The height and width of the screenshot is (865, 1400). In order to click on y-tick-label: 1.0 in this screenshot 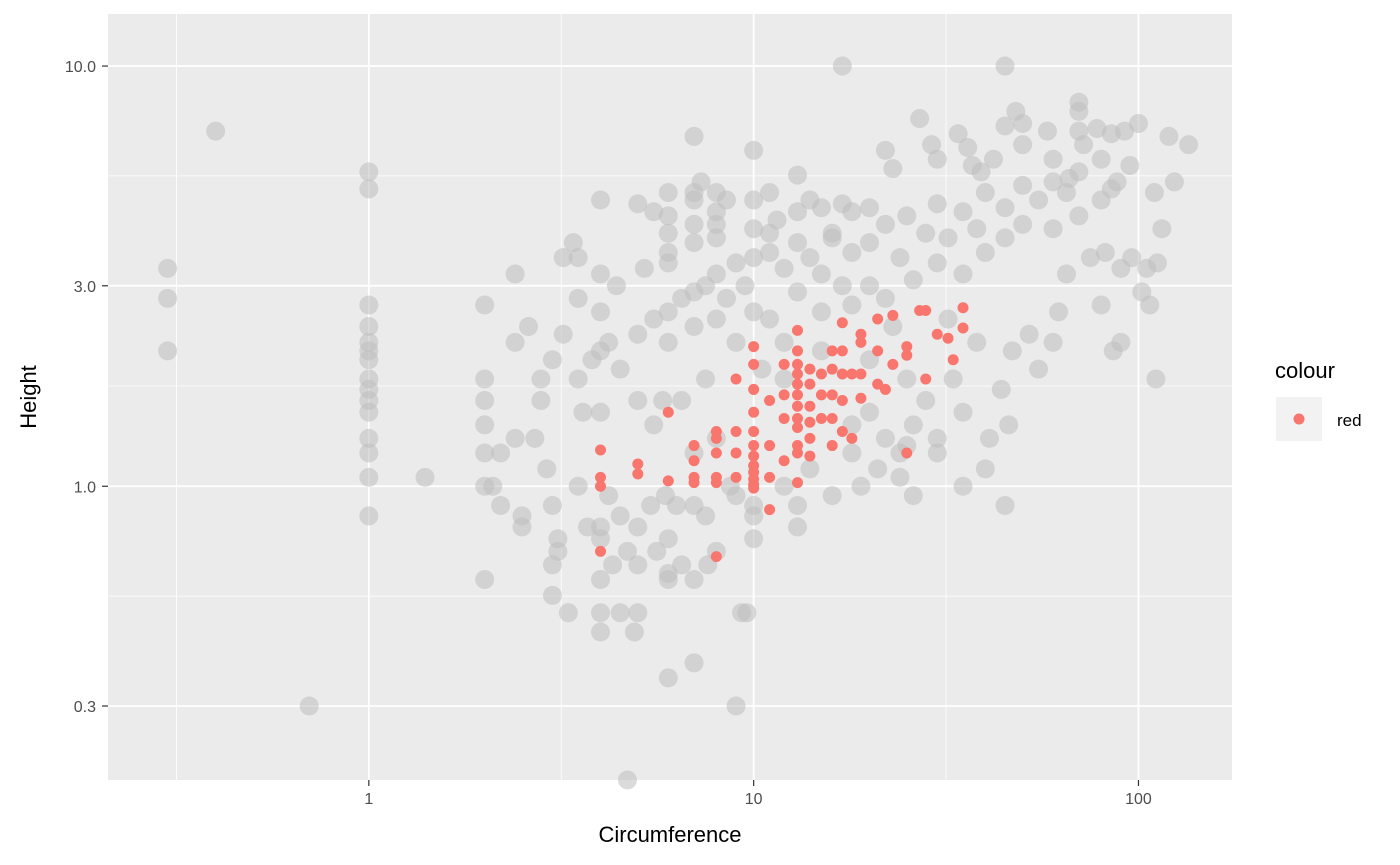, I will do `click(85, 487)`.